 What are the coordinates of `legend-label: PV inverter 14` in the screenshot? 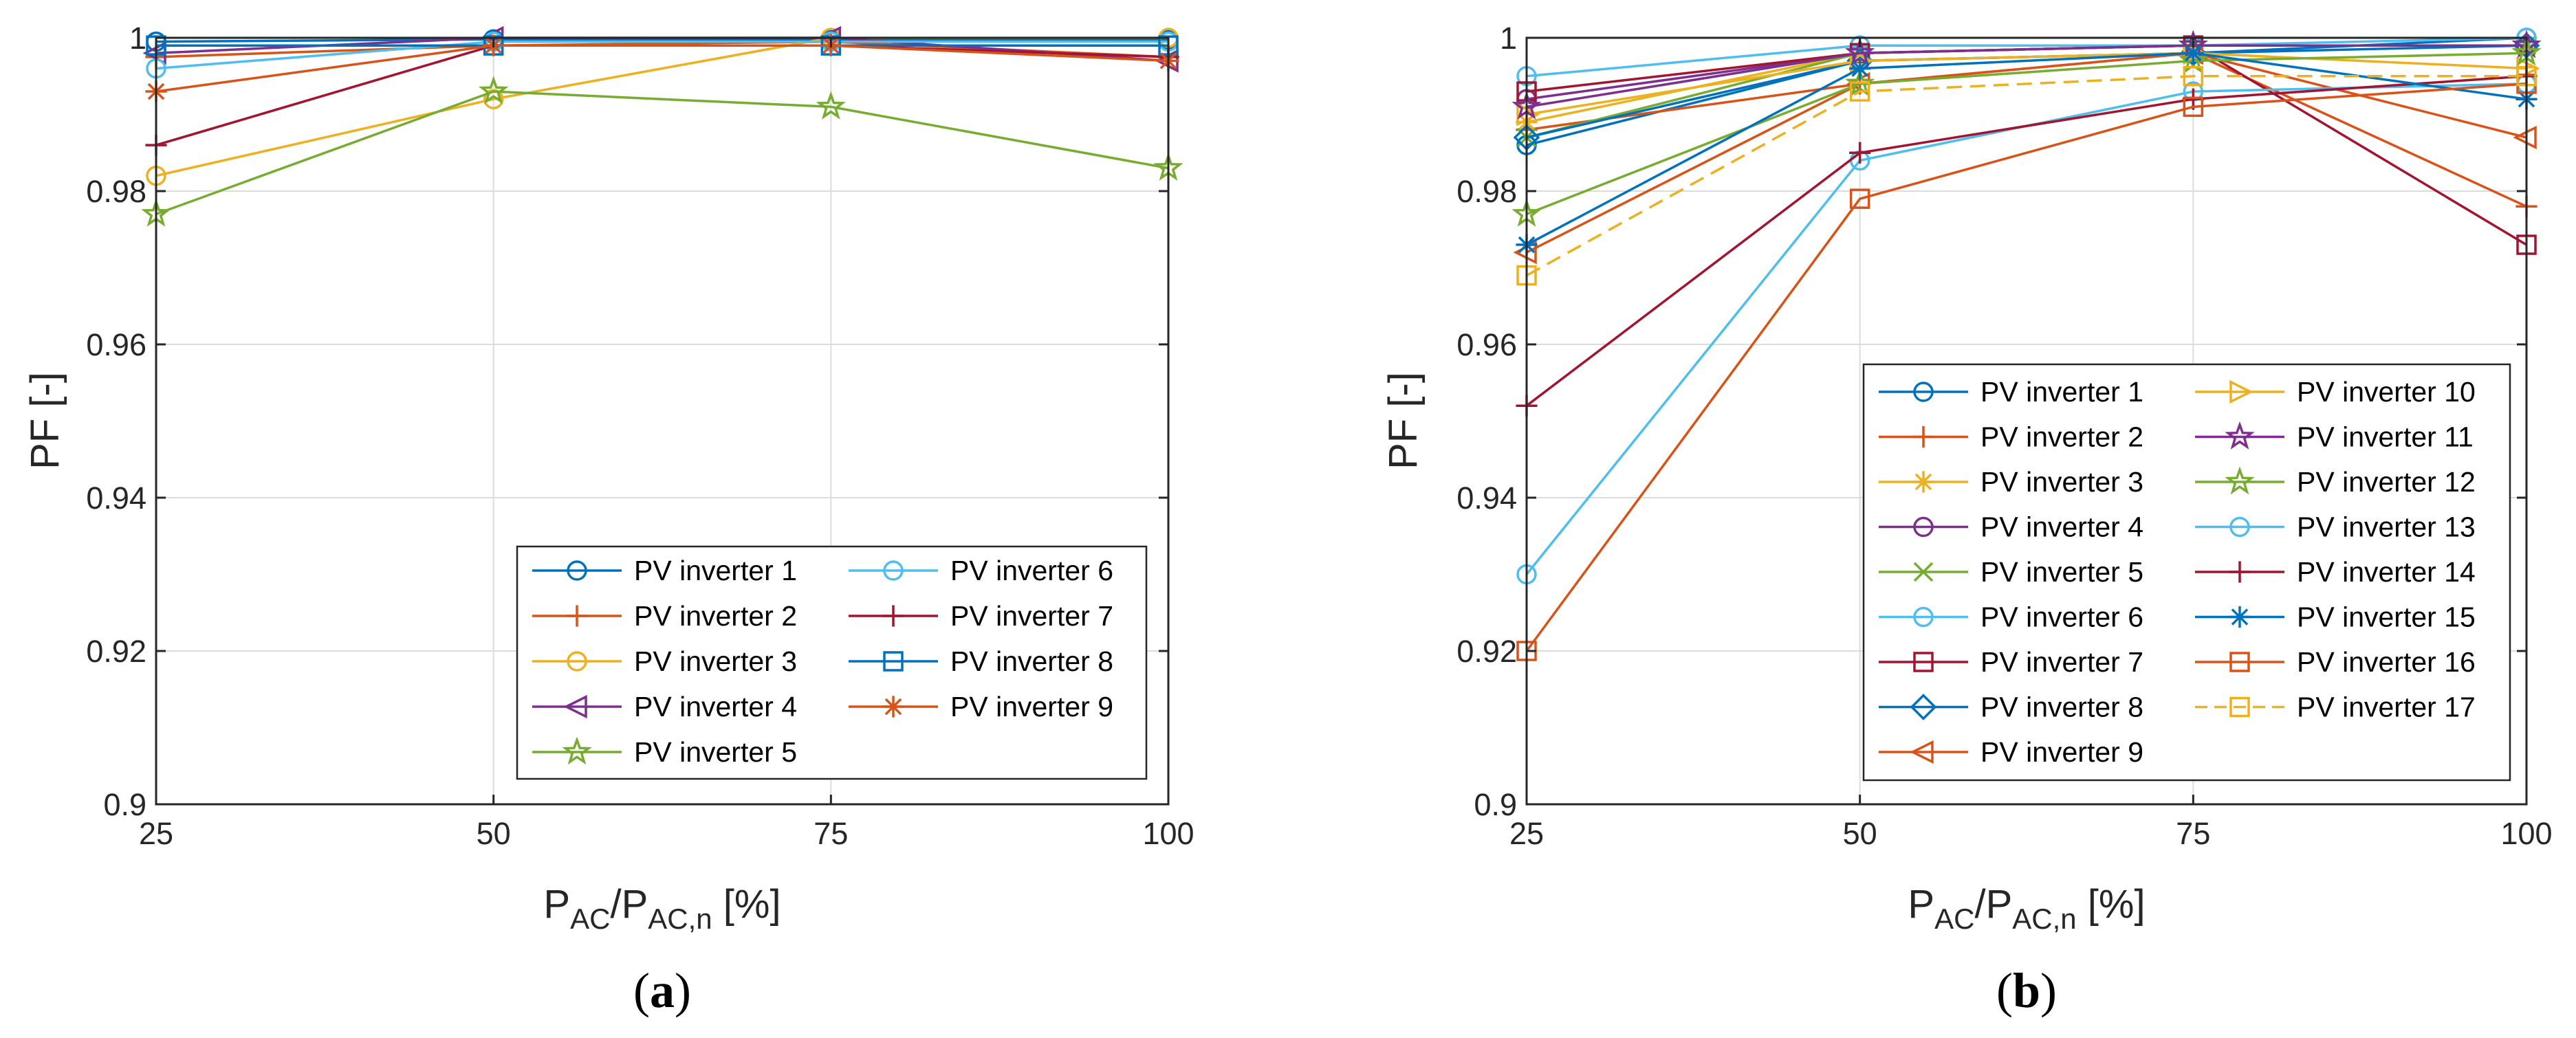 It's located at (2386, 572).